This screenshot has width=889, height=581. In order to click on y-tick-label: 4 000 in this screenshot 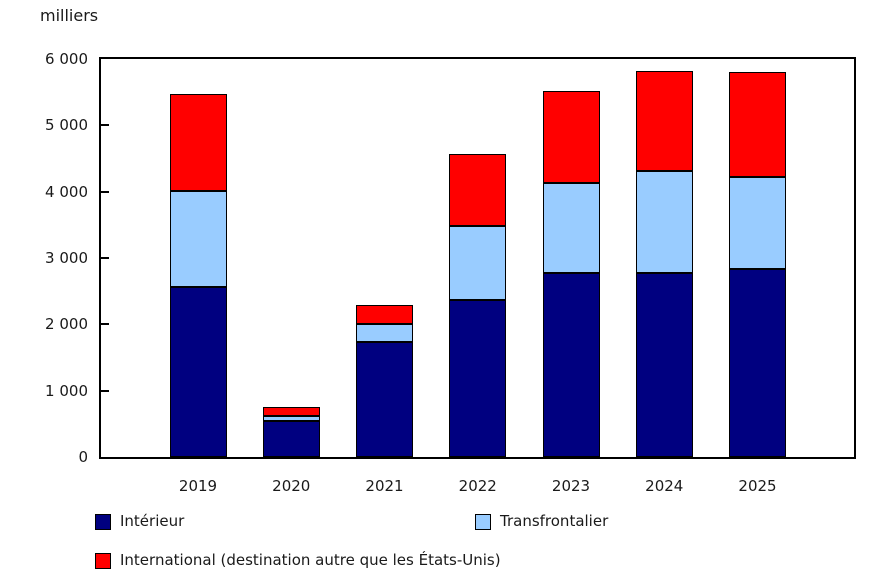, I will do `click(66, 191)`.